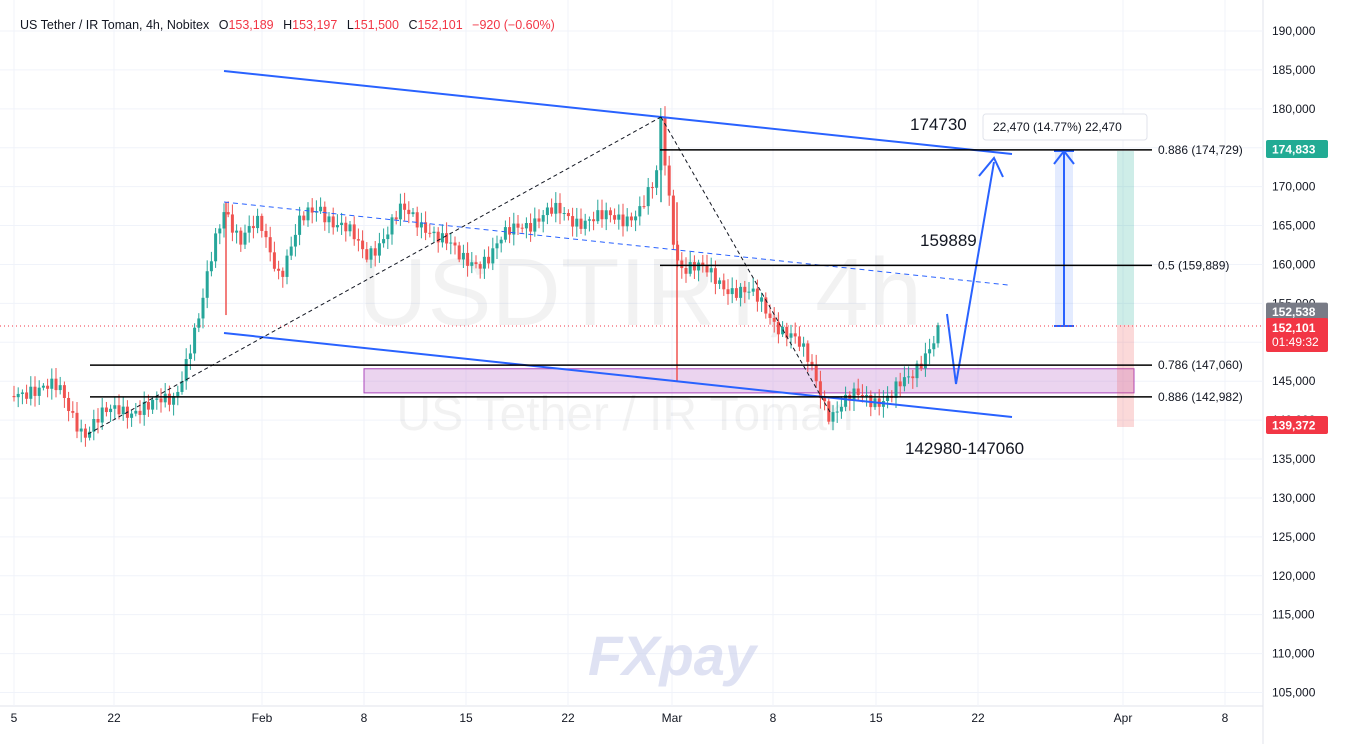 This screenshot has height=749, width=1347. Describe the element at coordinates (114, 718) in the screenshot. I see `time-tick-label: 22` at that location.